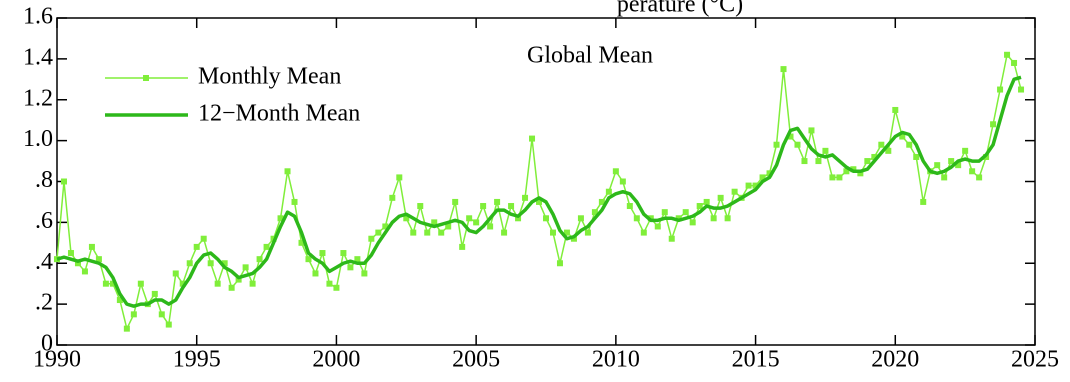  What do you see at coordinates (38, 139) in the screenshot?
I see `y-tick-label: 1.0` at bounding box center [38, 139].